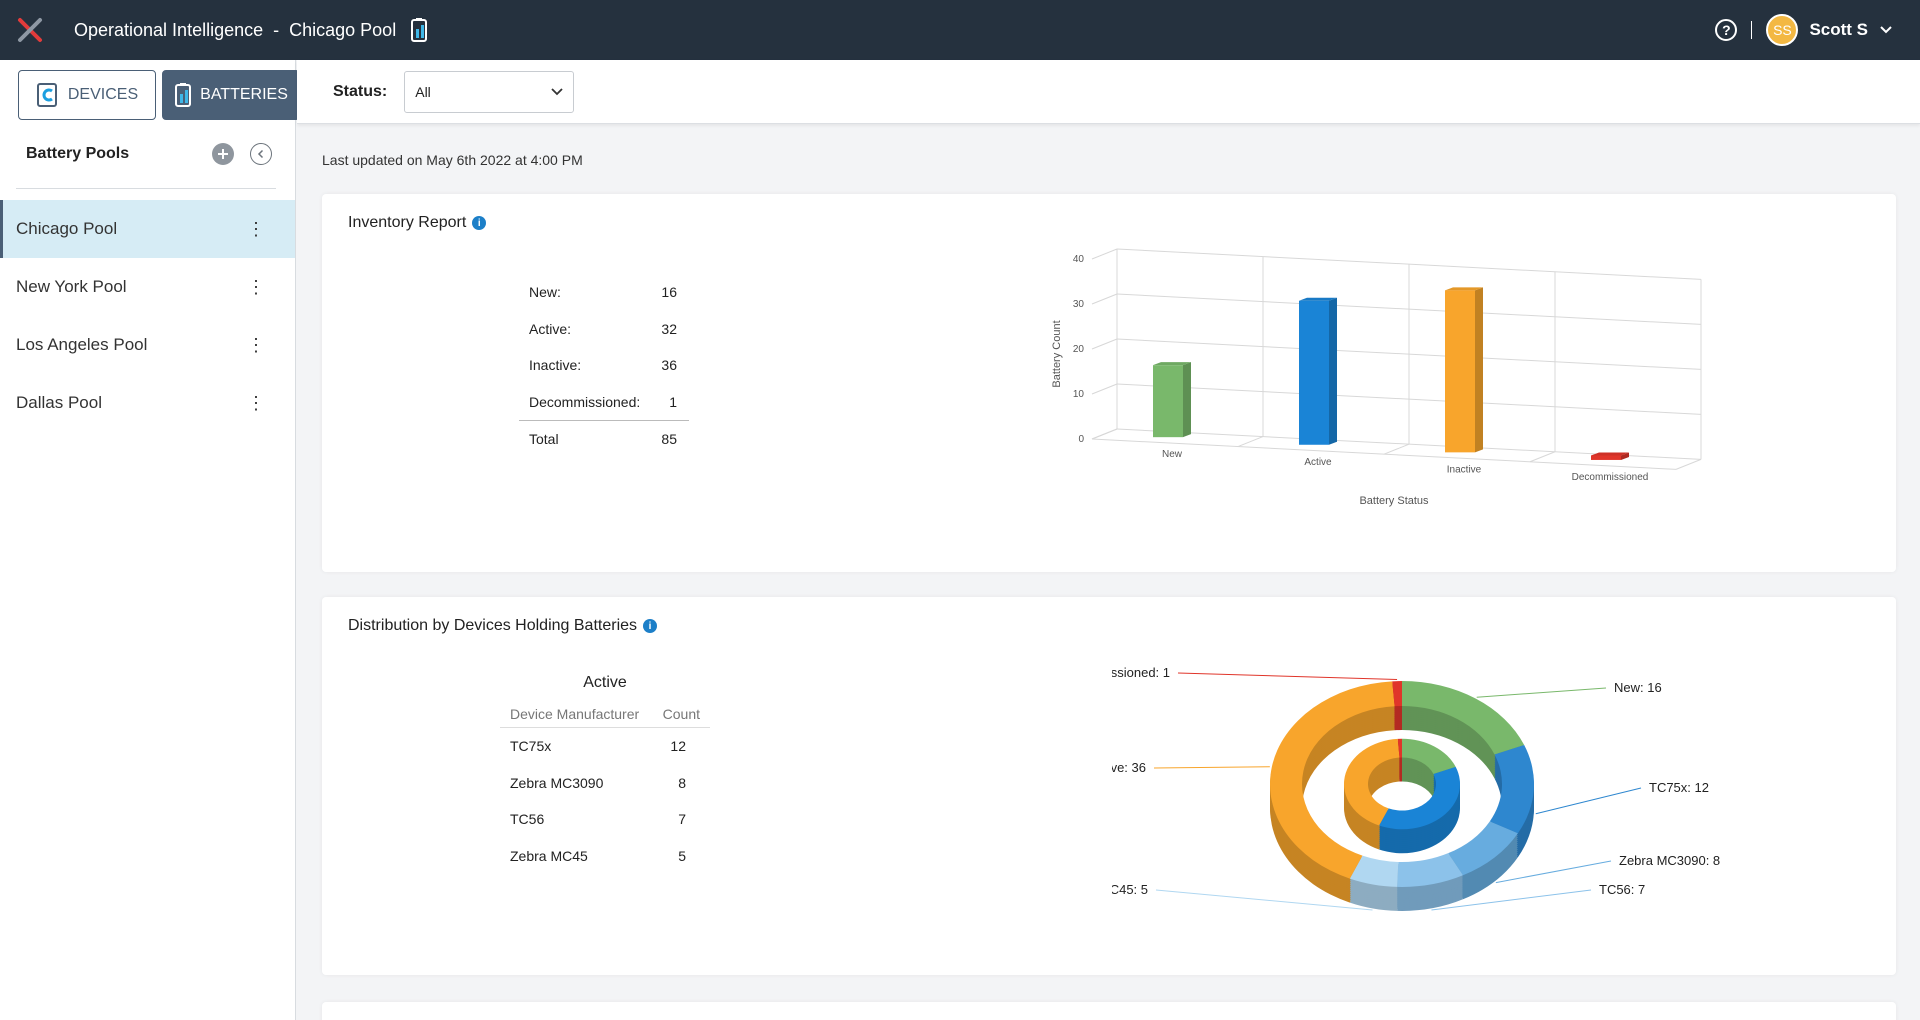 Image resolution: width=1920 pixels, height=1020 pixels. I want to click on table-row: TC75x 12, so click(605, 746).